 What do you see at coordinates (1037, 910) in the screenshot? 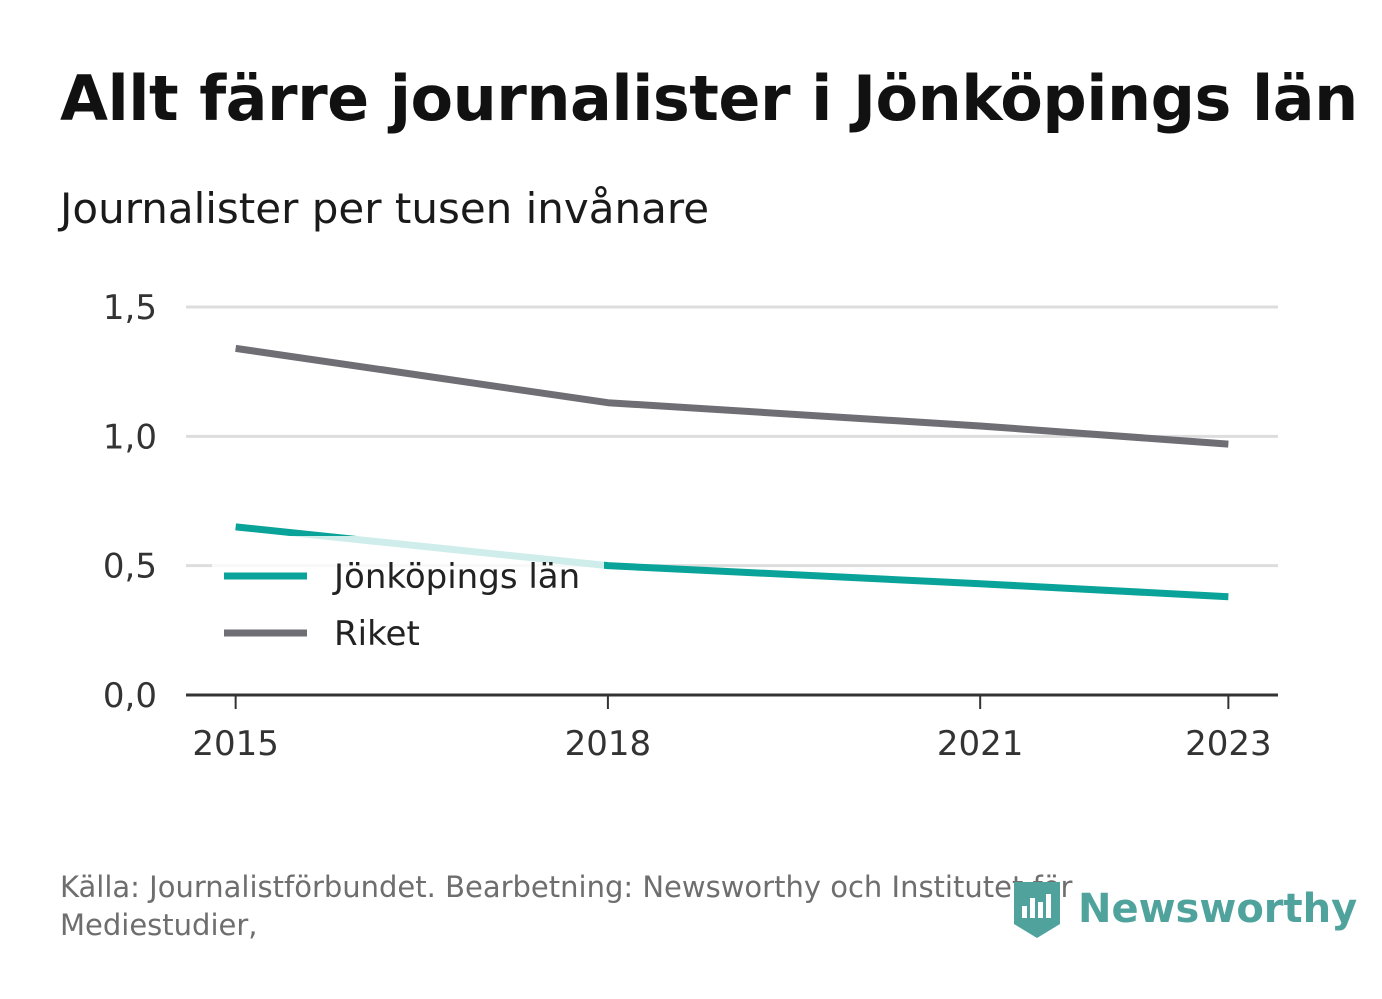
I see `newsworthy-logo-icon` at bounding box center [1037, 910].